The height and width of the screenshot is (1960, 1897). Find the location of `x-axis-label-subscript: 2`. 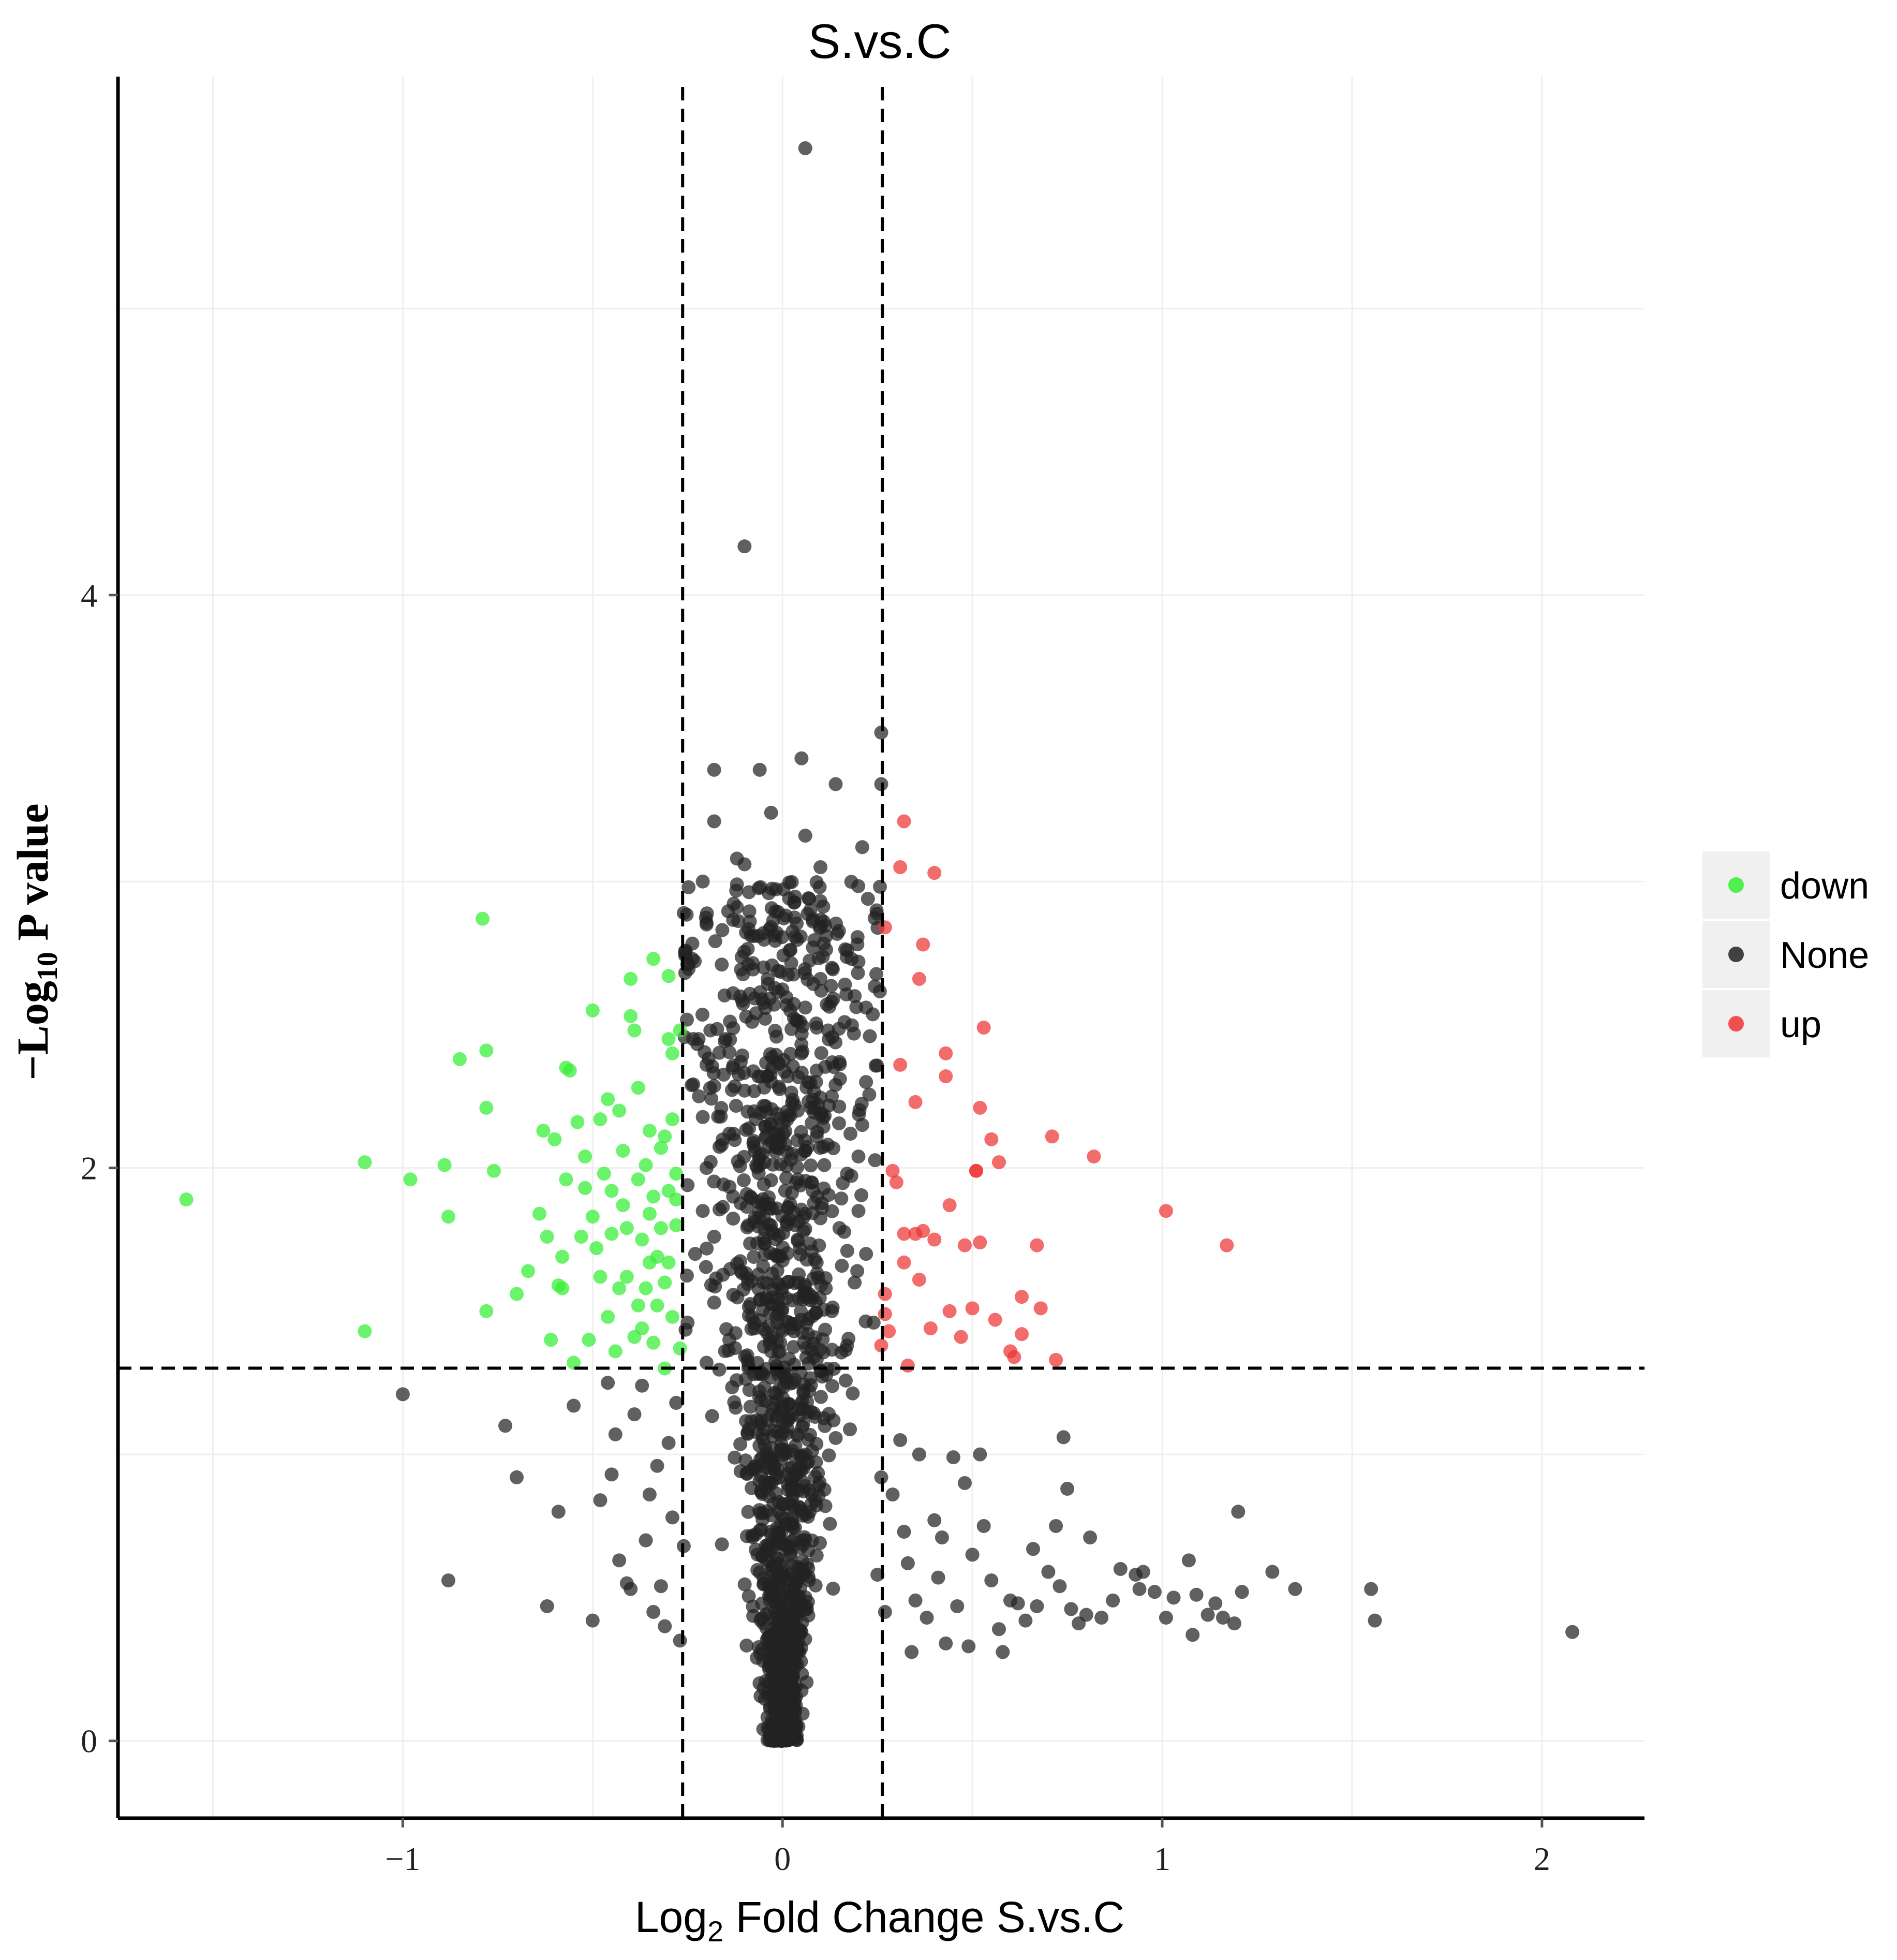

x-axis-label-subscript: 2 is located at coordinates (715, 1931).